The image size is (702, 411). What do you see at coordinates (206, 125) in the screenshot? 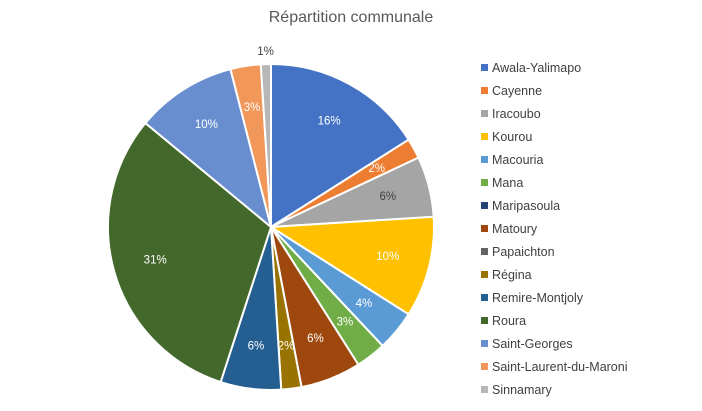
I see `data-label-saint-georges: 10%` at bounding box center [206, 125].